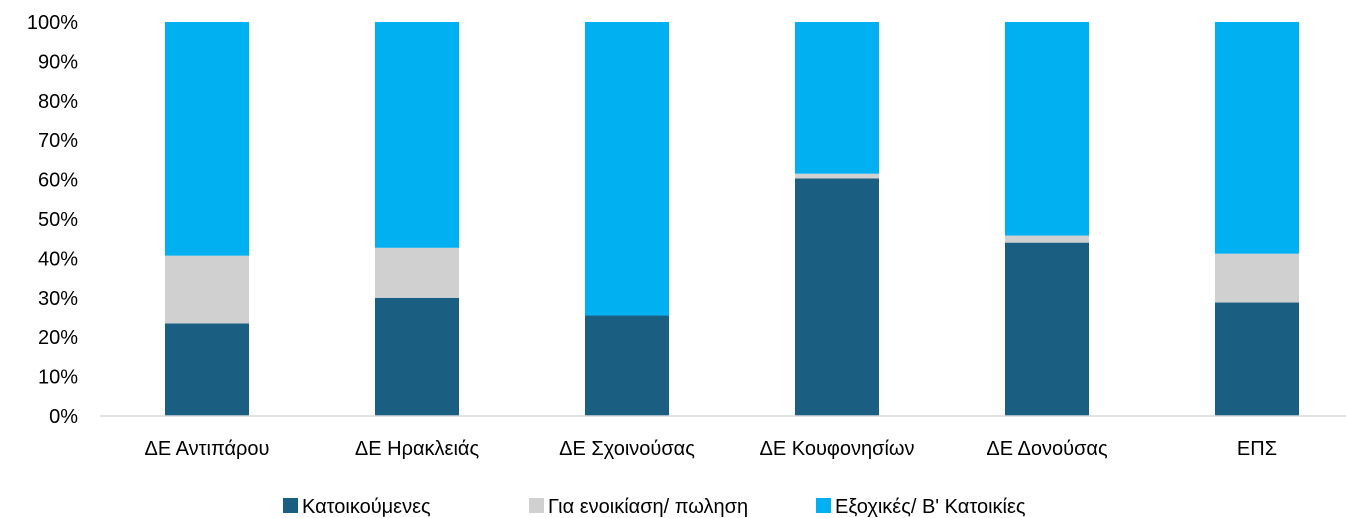 Image resolution: width=1346 pixels, height=518 pixels. Describe the element at coordinates (58, 220) in the screenshot. I see `y-tick-label: 50%` at that location.